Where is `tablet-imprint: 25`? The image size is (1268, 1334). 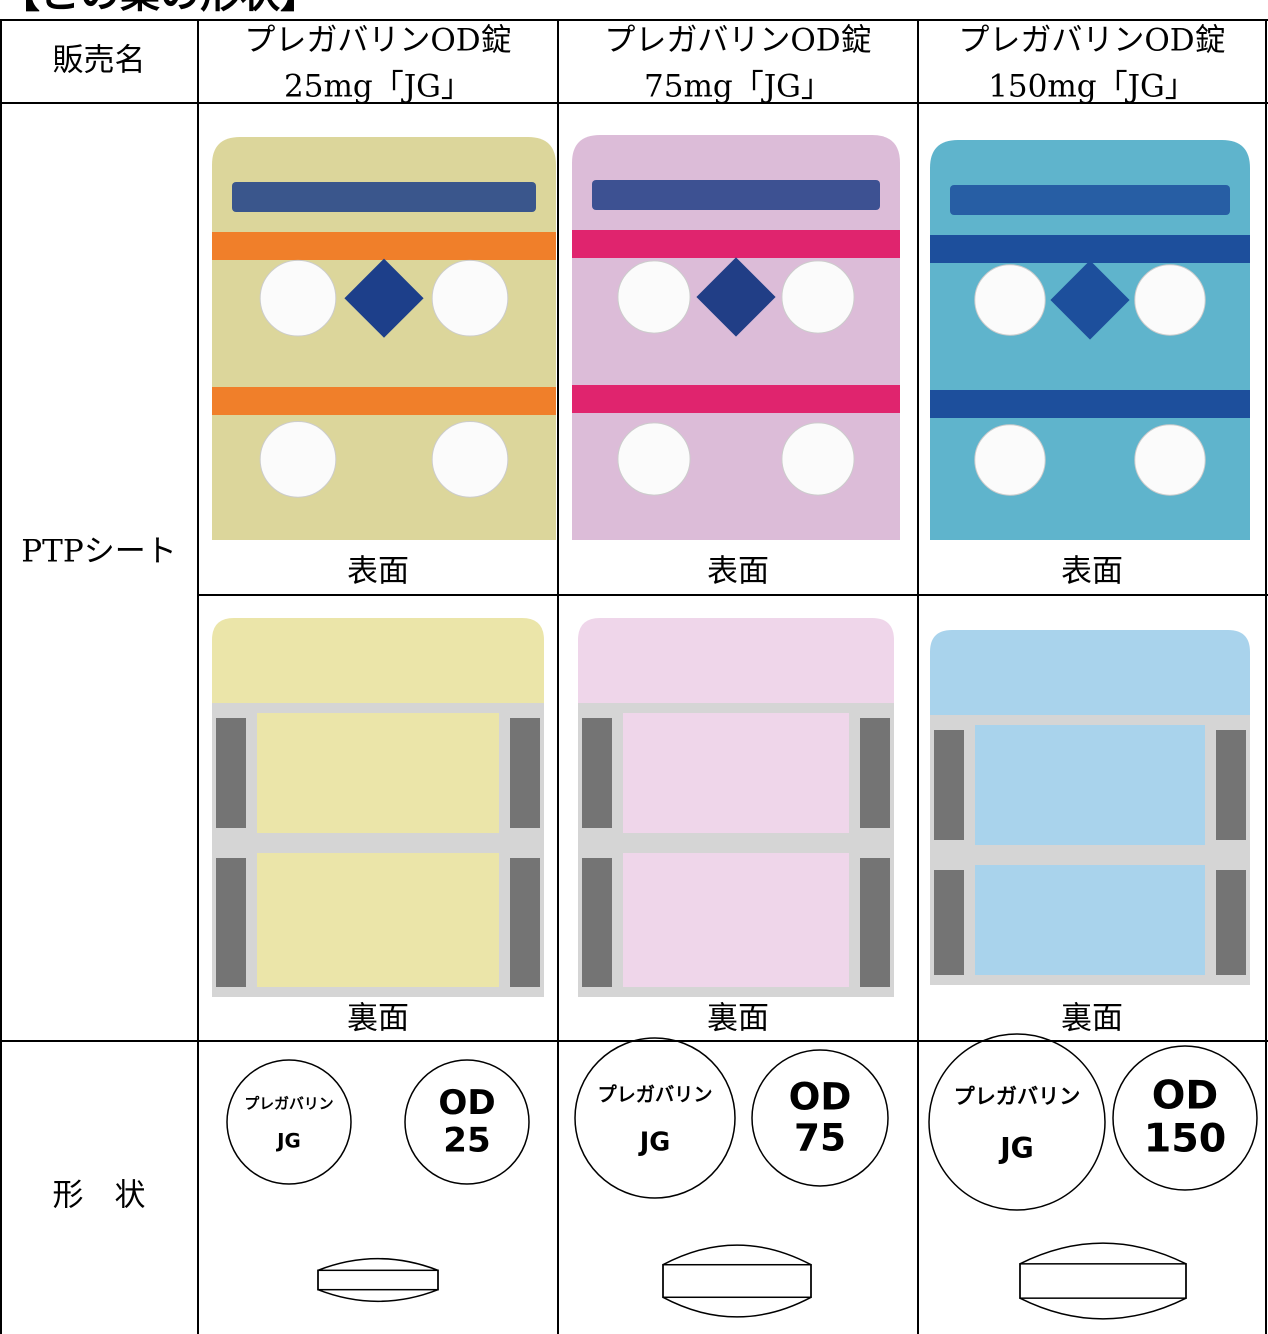 tablet-imprint: 25 is located at coordinates (466, 1140).